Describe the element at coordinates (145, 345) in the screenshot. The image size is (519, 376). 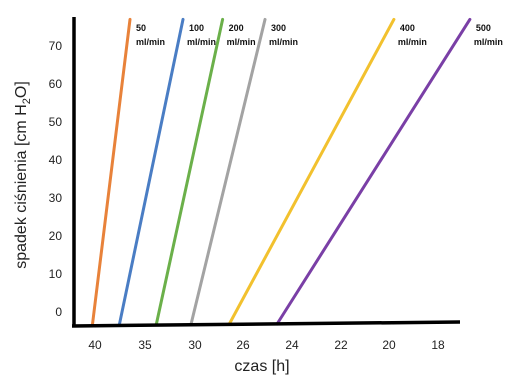
I see `x-tick-label: 35` at that location.